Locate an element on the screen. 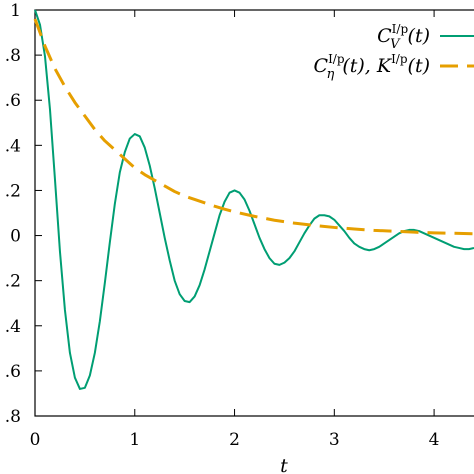  x-tick-label: 1 is located at coordinates (134, 440).